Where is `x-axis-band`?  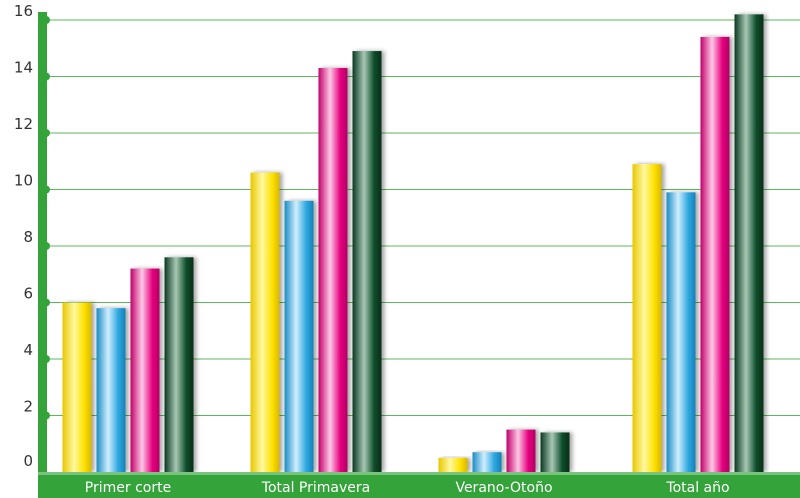 x-axis-band is located at coordinates (419, 485).